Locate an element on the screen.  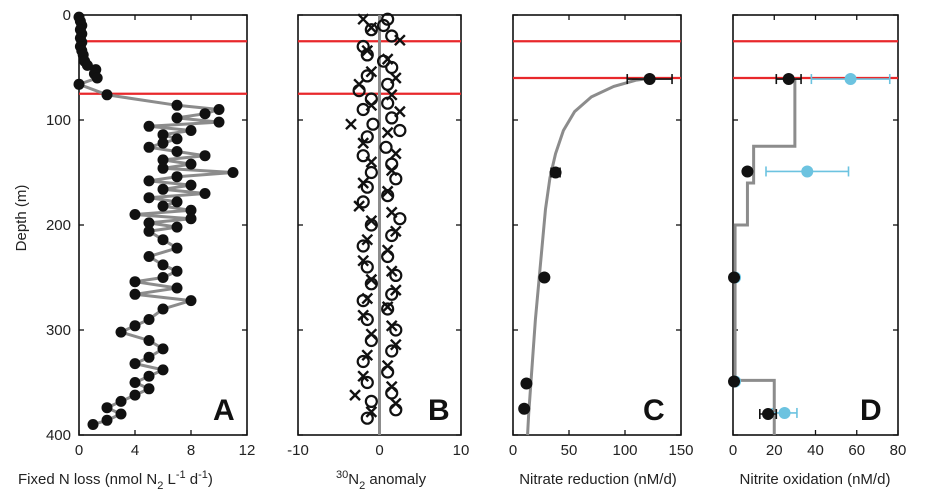
panel-b-letter: B is located at coordinates (439, 410).